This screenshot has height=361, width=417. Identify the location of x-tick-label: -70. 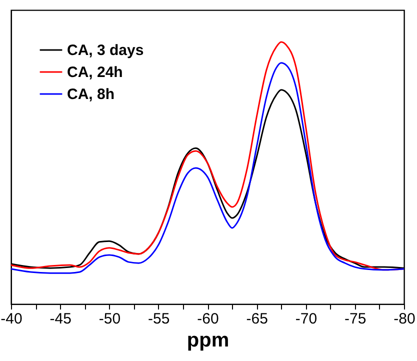
(306, 319).